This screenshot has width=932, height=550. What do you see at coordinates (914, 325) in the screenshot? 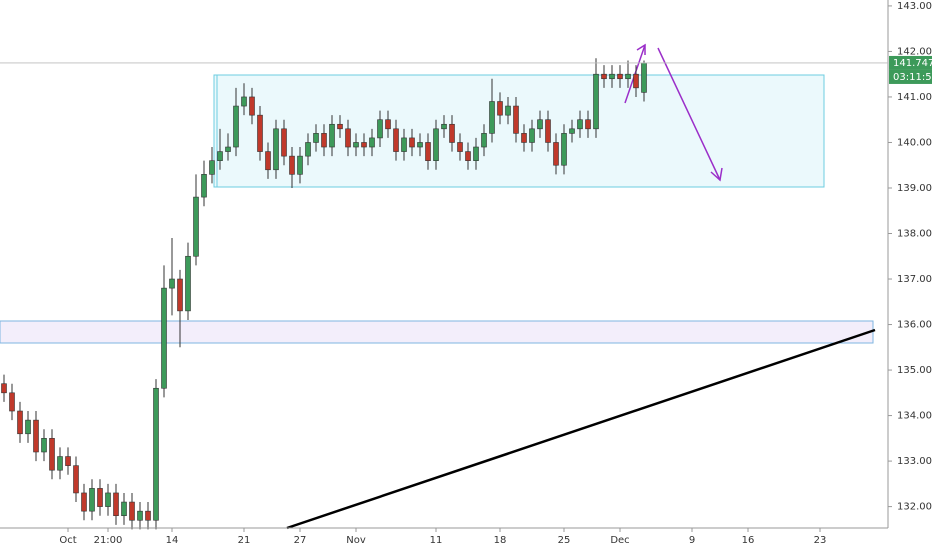
I see `y-tick-label: 136.000` at bounding box center [914, 325].